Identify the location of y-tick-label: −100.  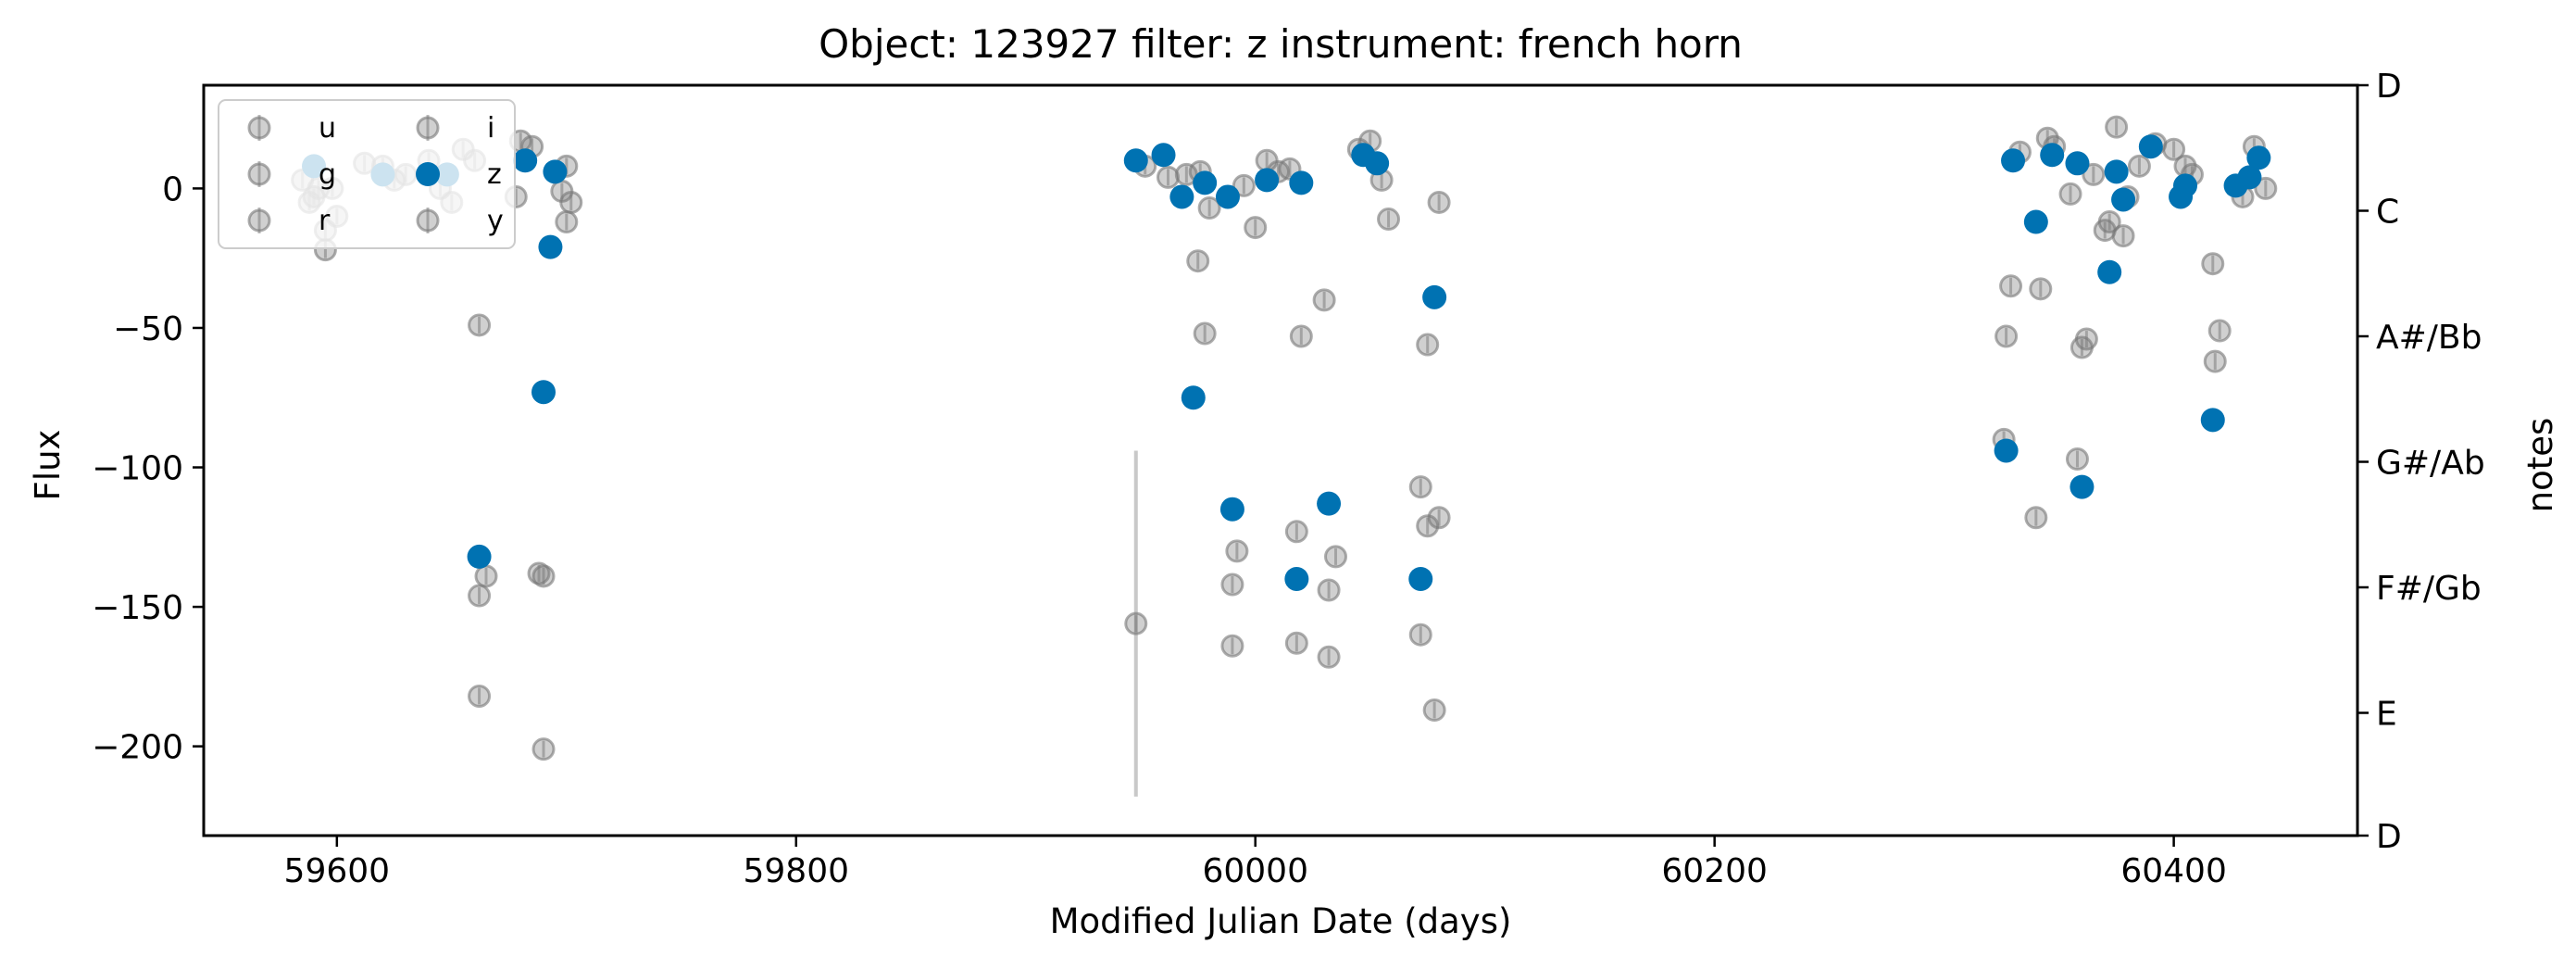
(138, 469).